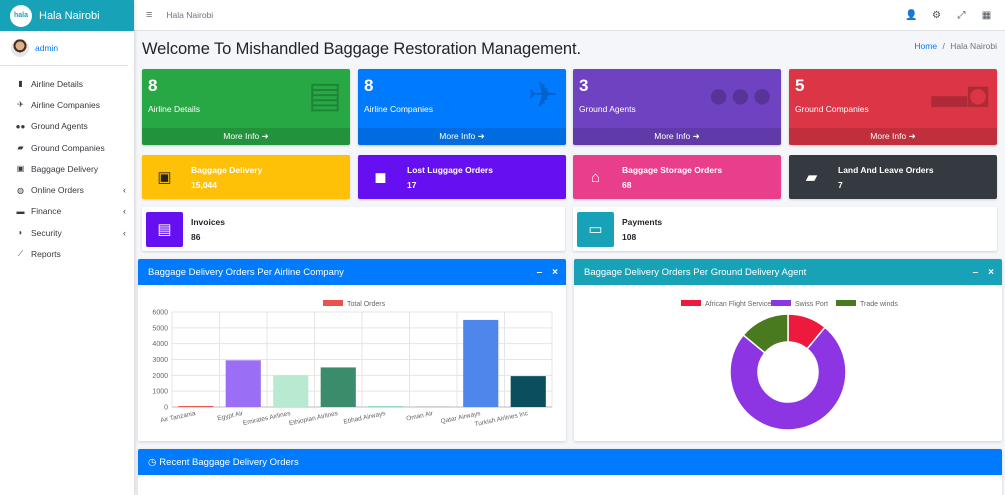 The height and width of the screenshot is (495, 1005). What do you see at coordinates (267, 418) in the screenshot?
I see `x-tick-label: Emirates Airlines` at bounding box center [267, 418].